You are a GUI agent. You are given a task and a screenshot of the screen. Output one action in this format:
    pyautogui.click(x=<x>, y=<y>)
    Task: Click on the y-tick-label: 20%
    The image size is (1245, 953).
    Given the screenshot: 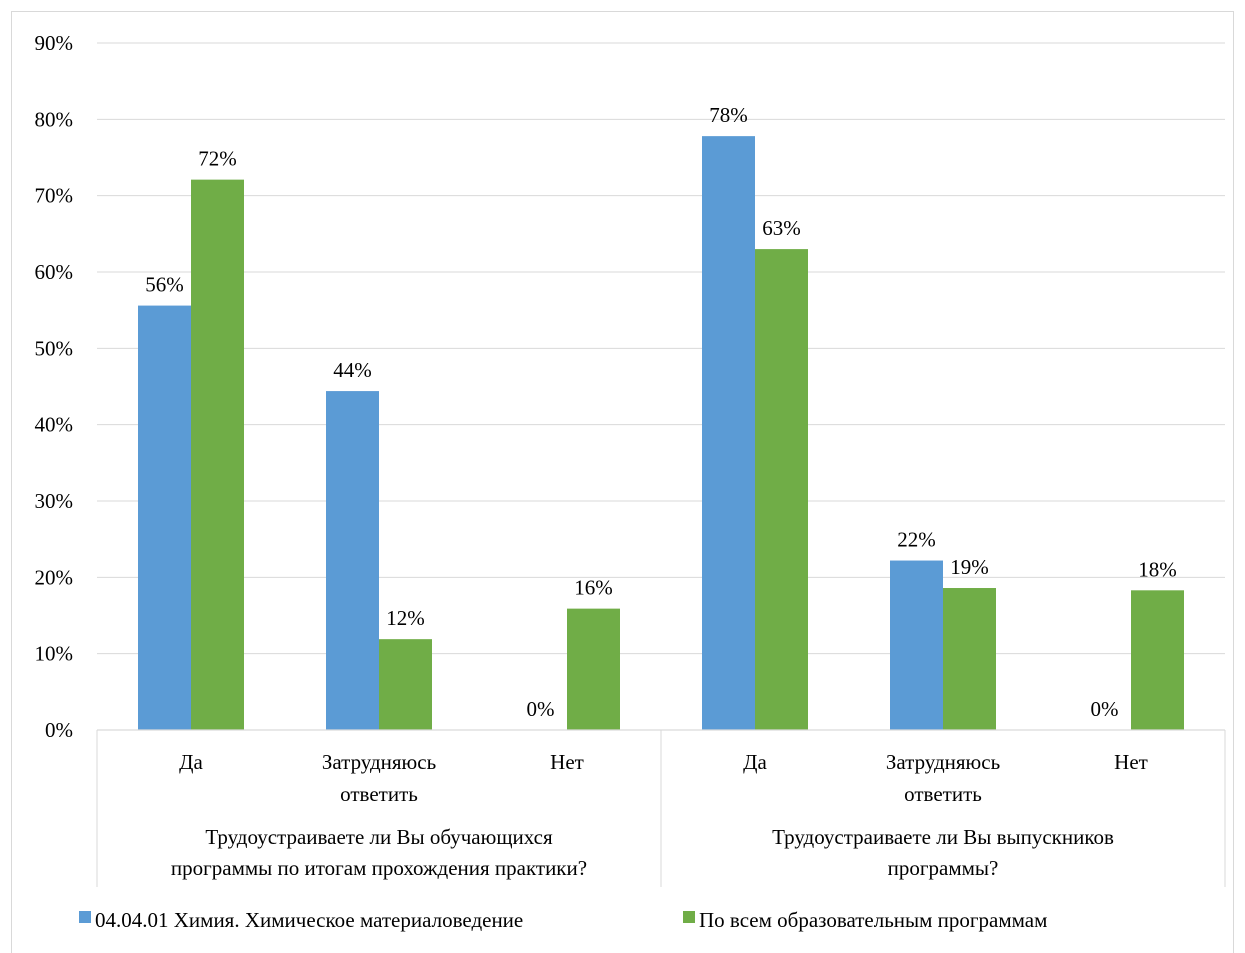 What is the action you would take?
    pyautogui.click(x=54, y=577)
    